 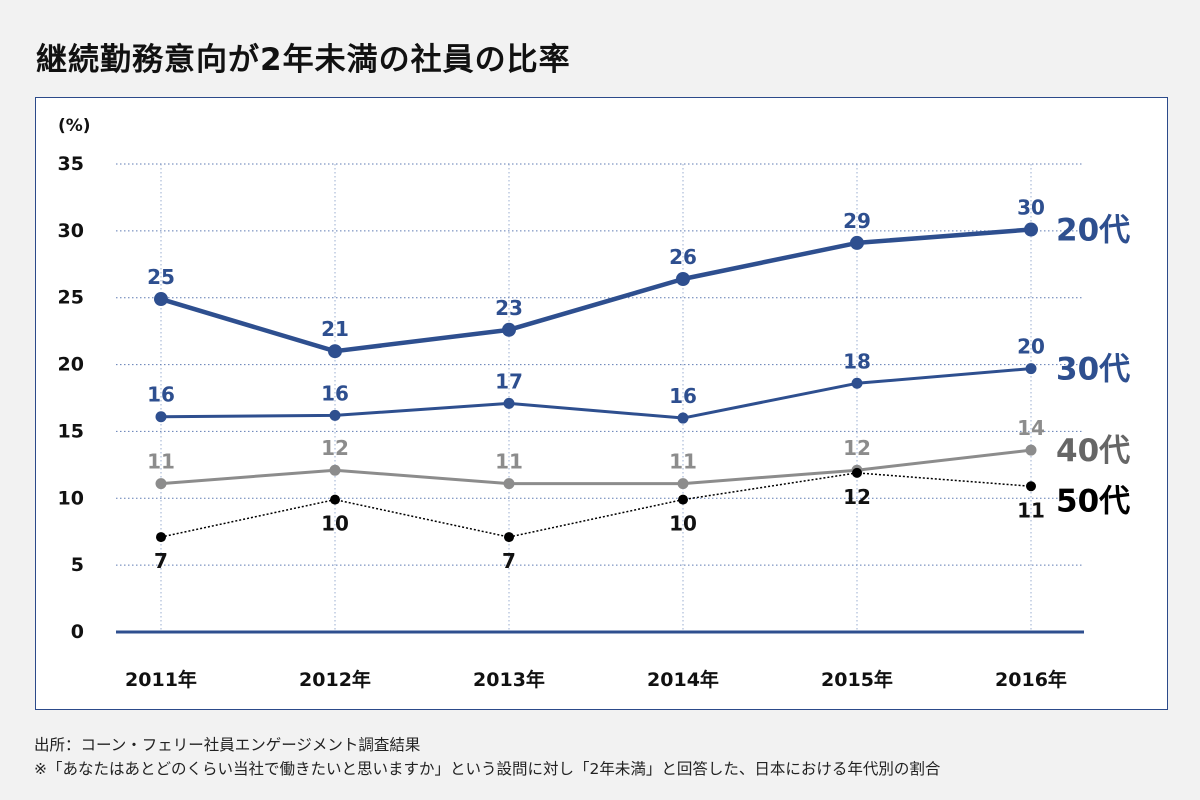 What do you see at coordinates (683, 679) in the screenshot?
I see `x-tick-label: 2014年` at bounding box center [683, 679].